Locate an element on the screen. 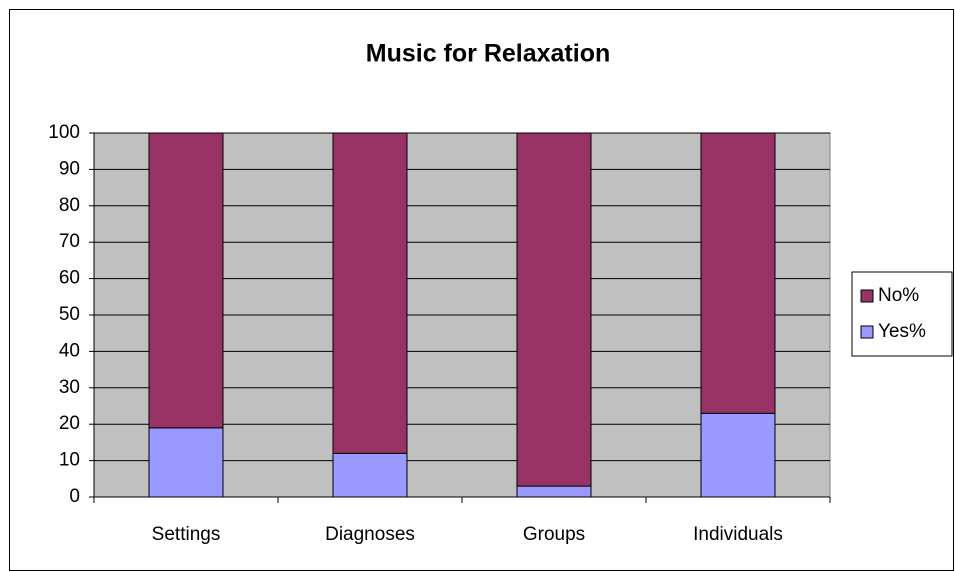  legend-label: No% is located at coordinates (898, 295).